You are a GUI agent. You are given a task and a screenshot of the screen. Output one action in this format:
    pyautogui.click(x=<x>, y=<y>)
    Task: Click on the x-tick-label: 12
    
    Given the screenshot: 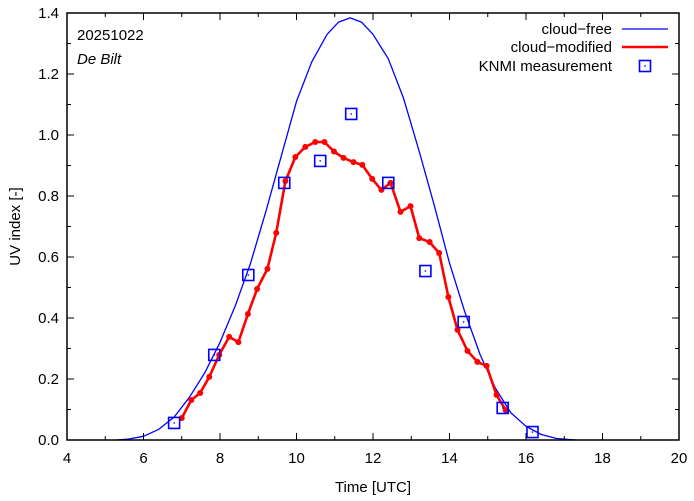 What is the action you would take?
    pyautogui.click(x=373, y=458)
    